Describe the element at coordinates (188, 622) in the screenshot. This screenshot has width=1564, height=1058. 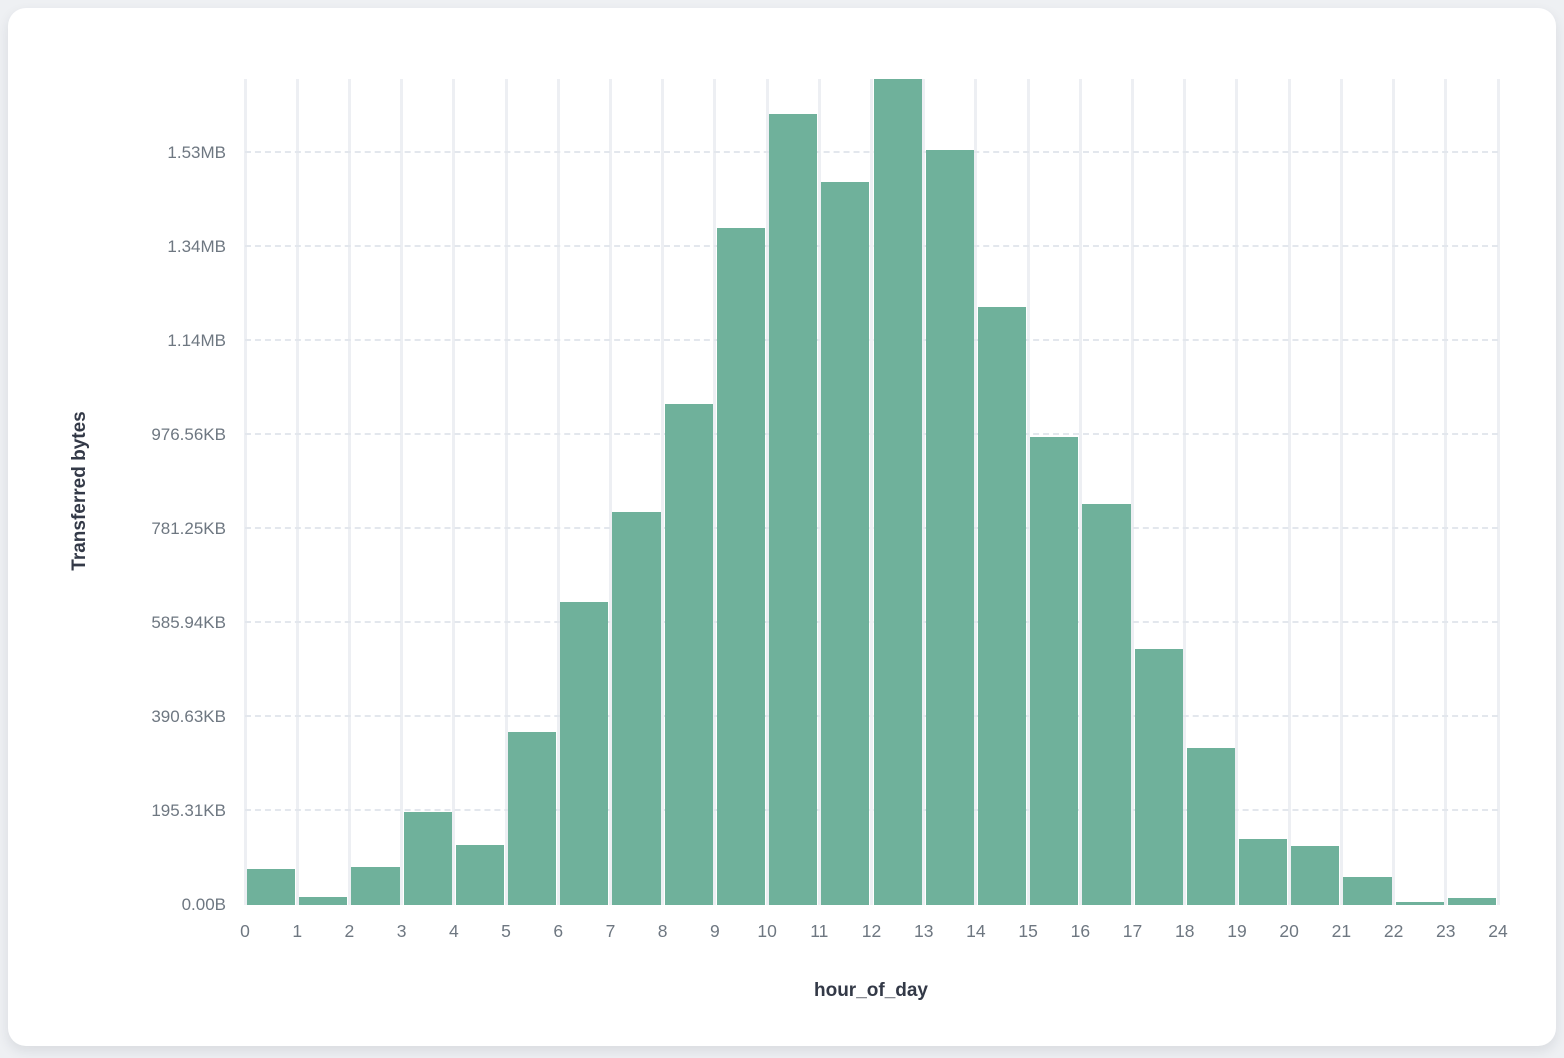
I see `y-tick-label: 585.94KB` at that location.